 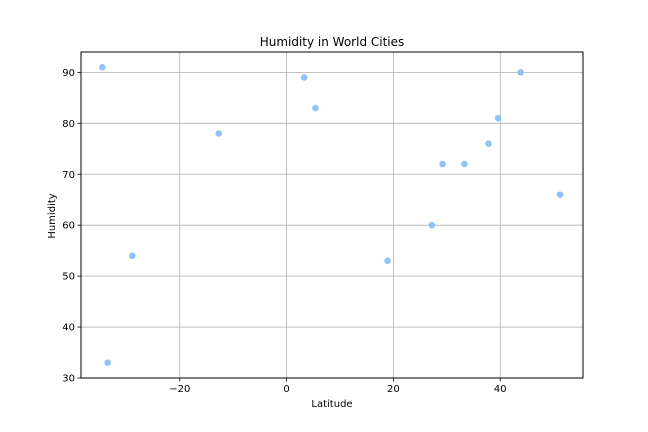 What do you see at coordinates (68, 379) in the screenshot?
I see `y-tick-label: 30` at bounding box center [68, 379].